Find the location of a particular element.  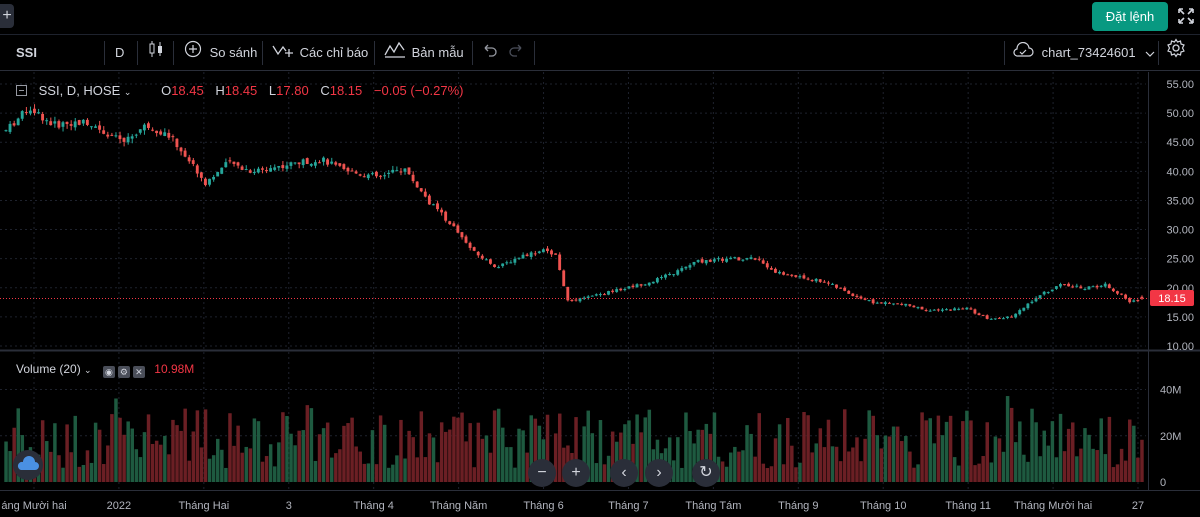

compare-button: So sánh is located at coordinates (220, 53).